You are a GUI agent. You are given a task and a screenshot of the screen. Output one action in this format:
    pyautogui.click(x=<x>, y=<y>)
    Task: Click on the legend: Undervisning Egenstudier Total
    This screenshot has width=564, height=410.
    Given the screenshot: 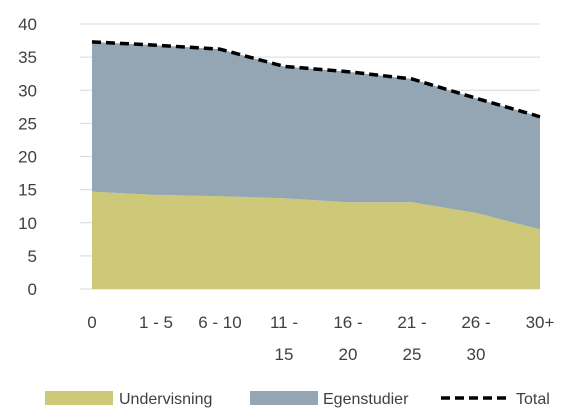 What is the action you would take?
    pyautogui.click(x=297, y=399)
    